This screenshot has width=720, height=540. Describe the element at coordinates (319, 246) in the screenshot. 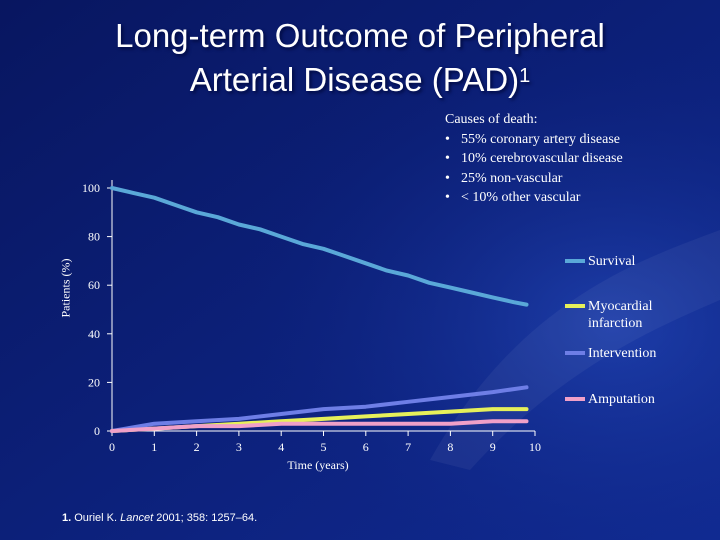

I see `series-line-survival` at that location.